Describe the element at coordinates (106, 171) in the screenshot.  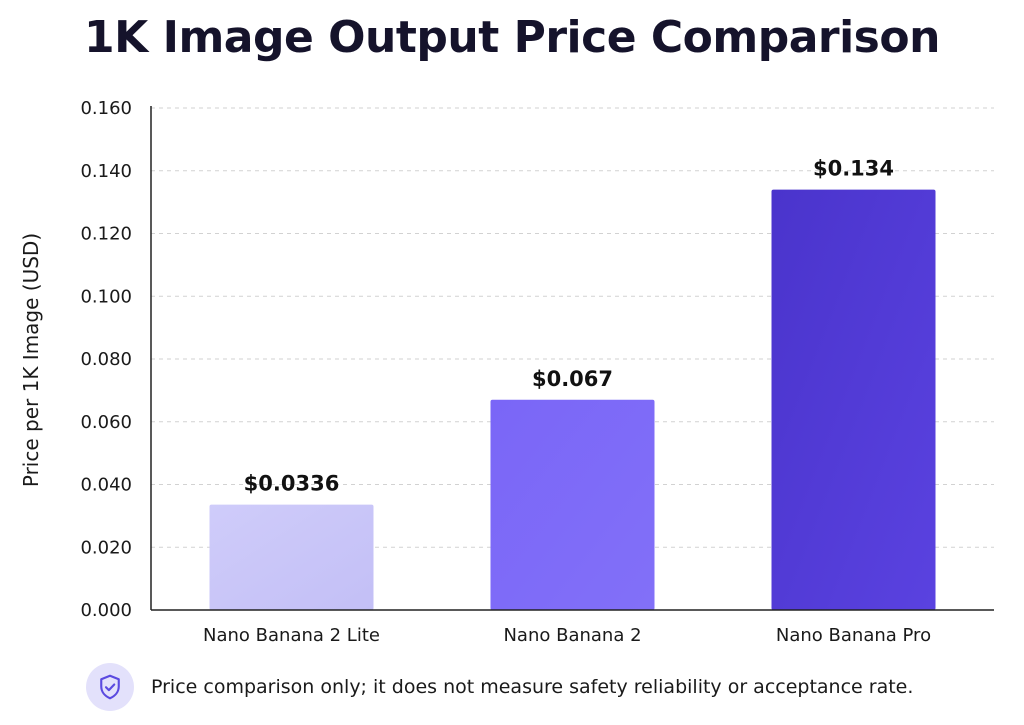
I see `y-tick-label: 0.140` at that location.